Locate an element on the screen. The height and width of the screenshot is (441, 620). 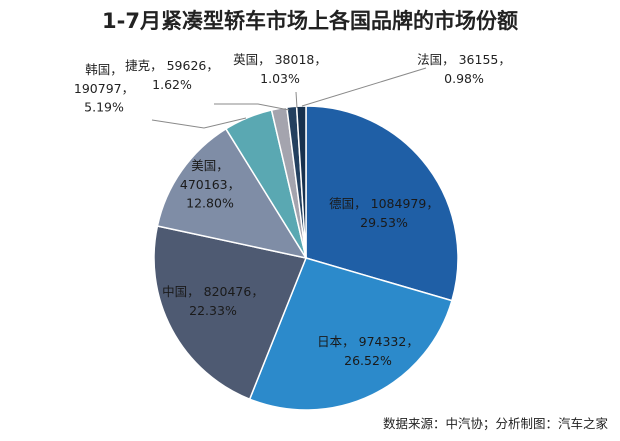
source-note: 数据来源：中汽协；分析制图：汽车之家 is located at coordinates (496, 423).